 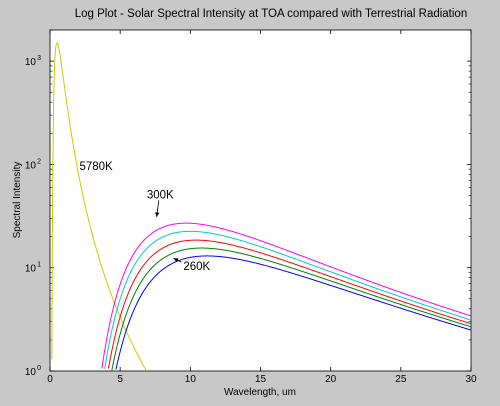 I want to click on x-axis-label: Wavelength, um, so click(x=260, y=392).